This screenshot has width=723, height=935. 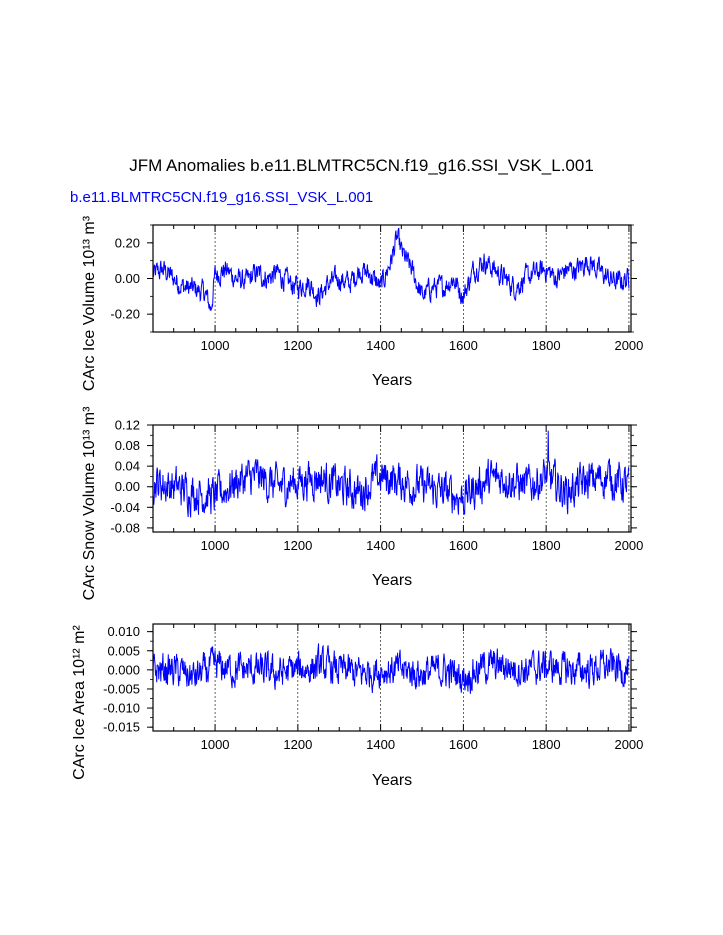 I want to click on y-tick-label: 0.04, so click(x=127, y=466).